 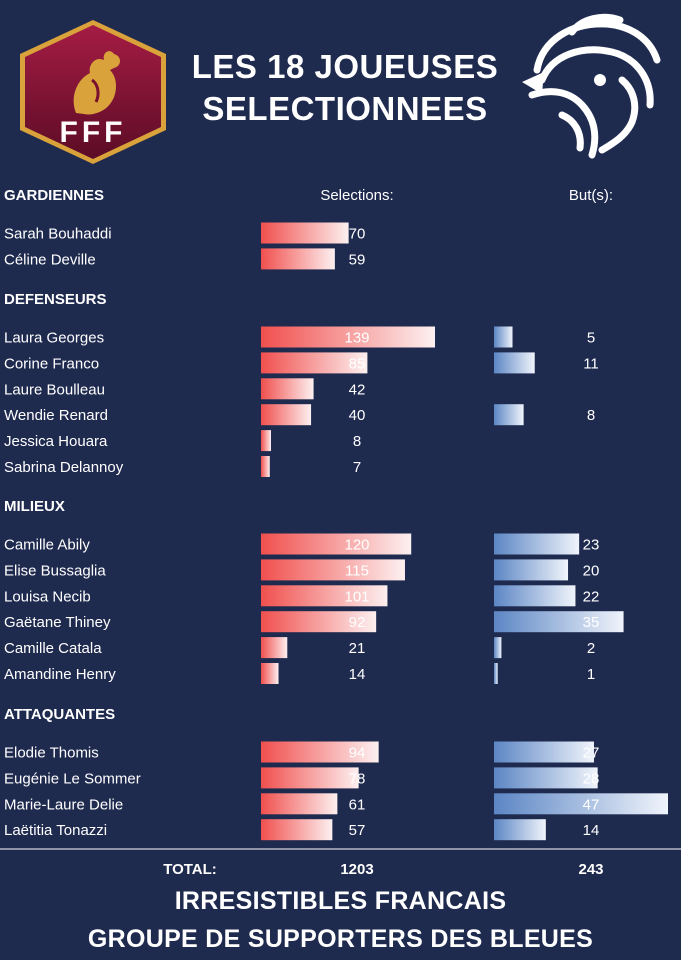 I want to click on crest-text: FFF, so click(x=93, y=132).